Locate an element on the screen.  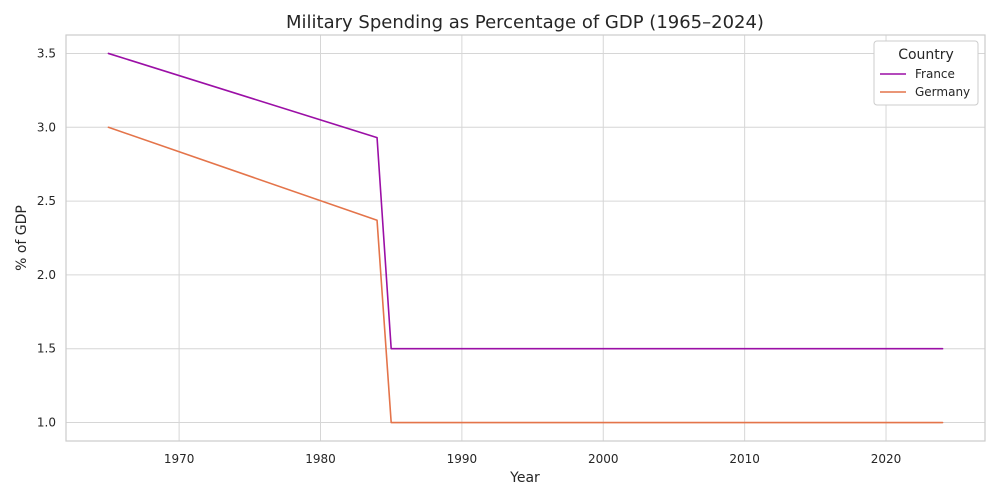
x-tick-label: 2020 is located at coordinates (886, 459).